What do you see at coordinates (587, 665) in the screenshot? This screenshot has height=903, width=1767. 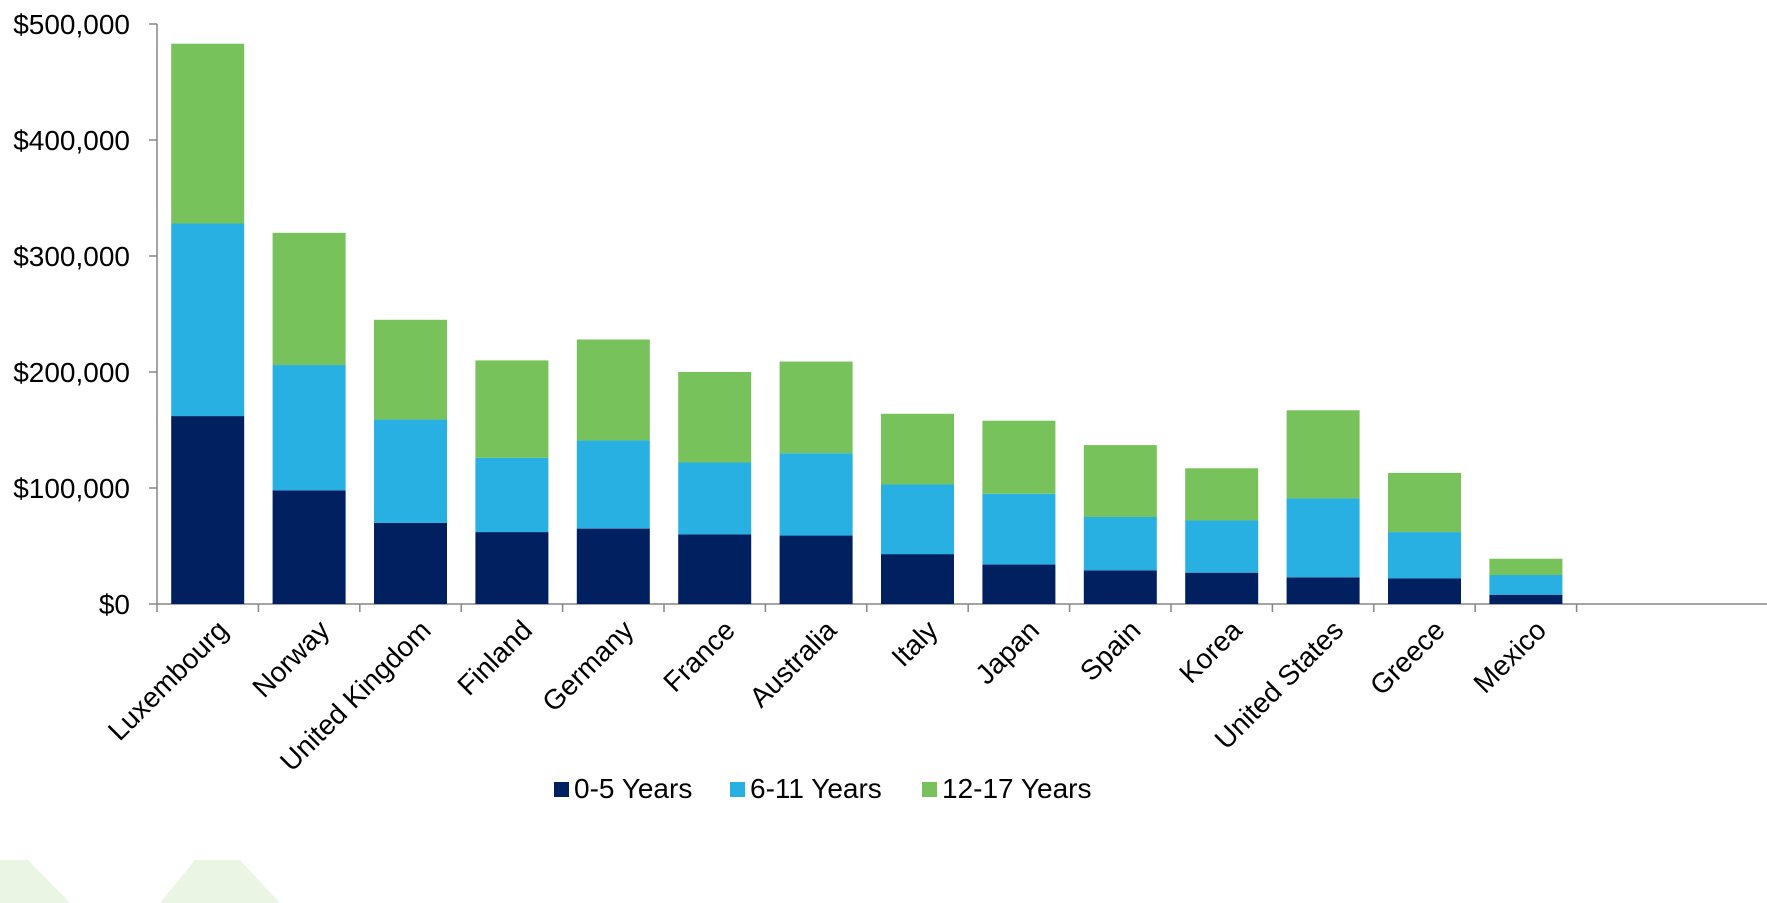 I see `x-tick-label: Germany` at bounding box center [587, 665].